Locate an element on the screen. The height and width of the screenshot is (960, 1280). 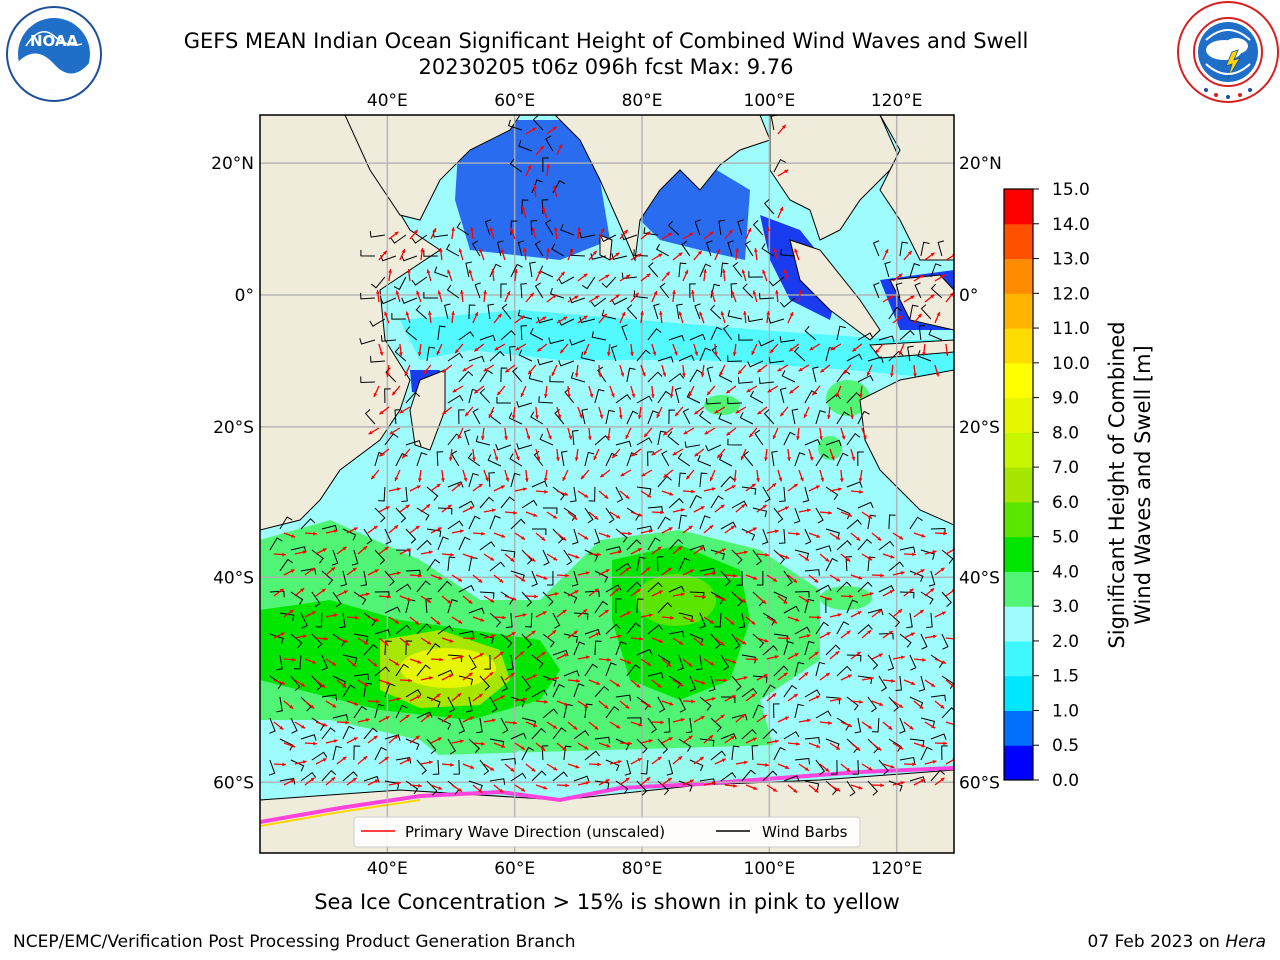
colorbar-bin is located at coordinates (1018, 624).